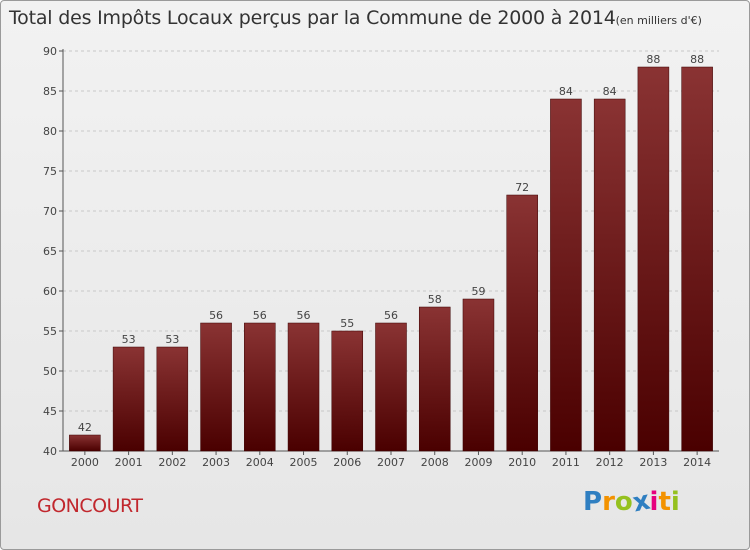 The width and height of the screenshot is (750, 550). What do you see at coordinates (216, 462) in the screenshot?
I see `x-tick-label: 2003` at bounding box center [216, 462].